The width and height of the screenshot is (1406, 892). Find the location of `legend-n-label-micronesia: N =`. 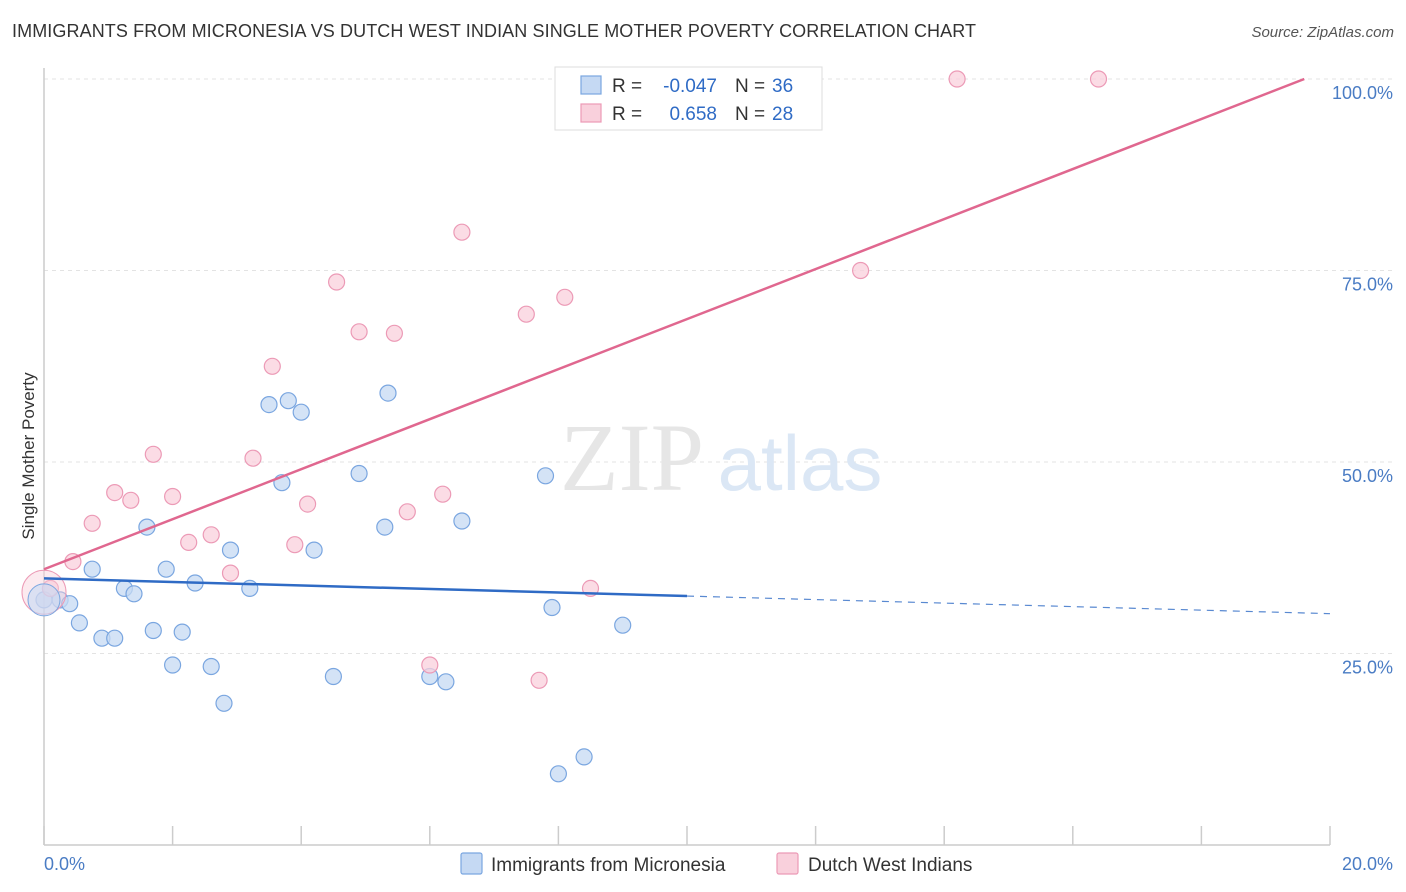

legend-n-label-micronesia: N = is located at coordinates (750, 86).